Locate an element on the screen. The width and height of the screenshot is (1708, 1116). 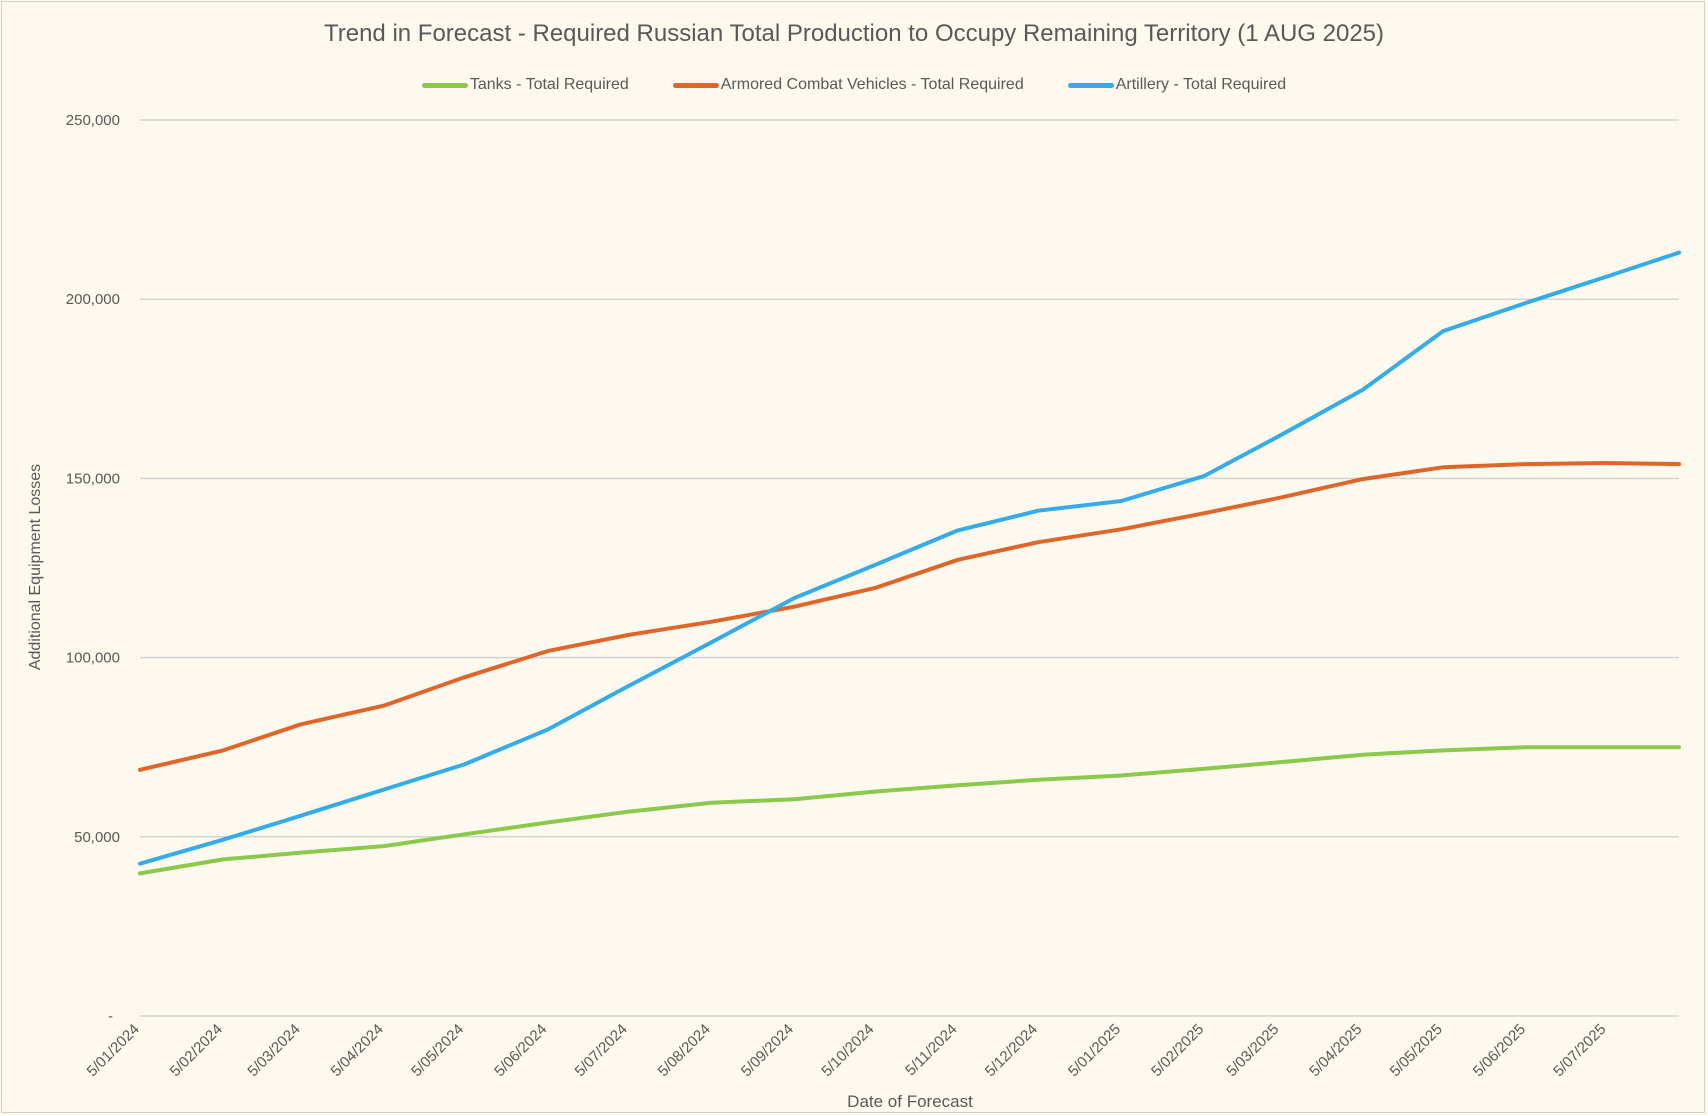
y-tick-label: 200,000 is located at coordinates (93, 299).